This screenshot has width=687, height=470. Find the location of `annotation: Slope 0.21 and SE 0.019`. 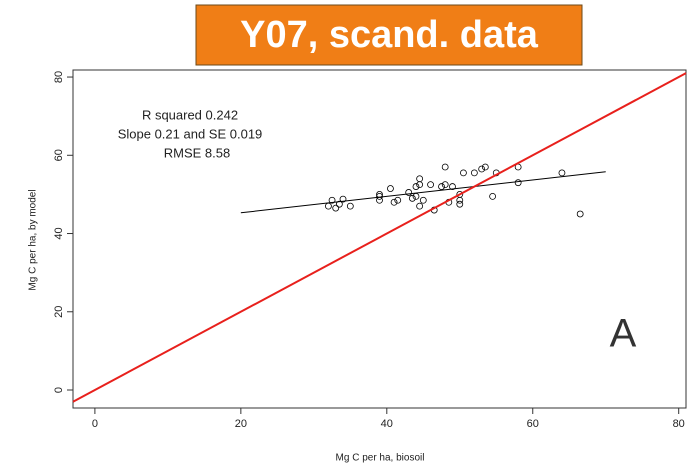

annotation: Slope 0.21 and SE 0.019 is located at coordinates (190, 133).